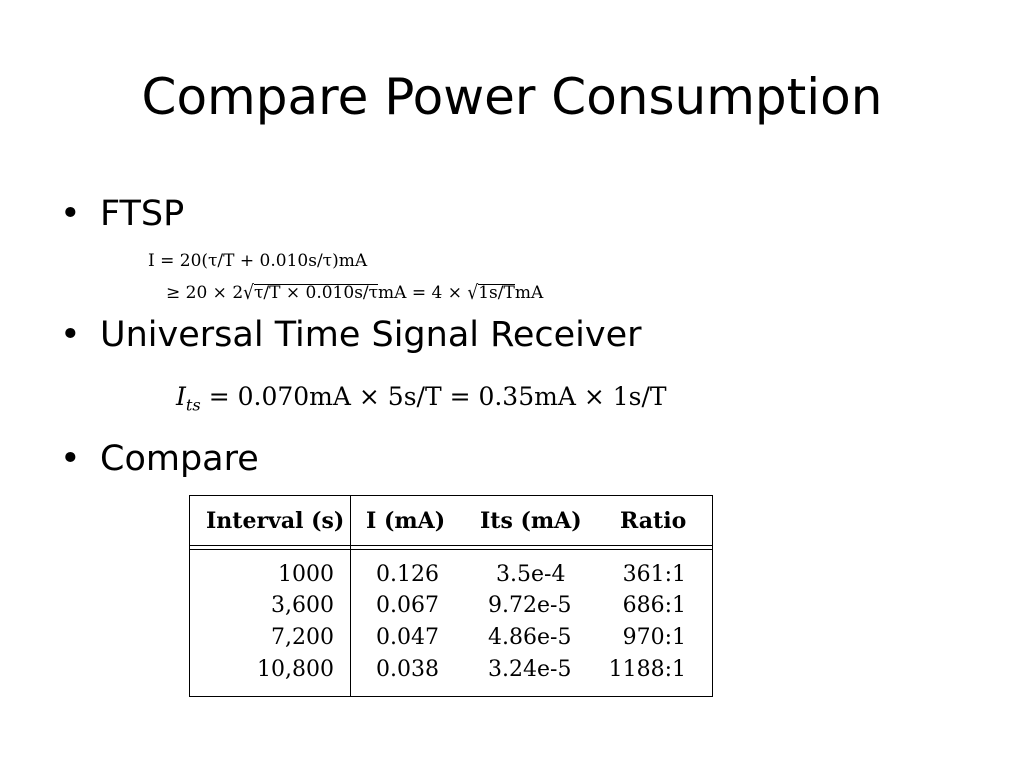  What do you see at coordinates (451, 547) in the screenshot?
I see `header-separator` at bounding box center [451, 547].